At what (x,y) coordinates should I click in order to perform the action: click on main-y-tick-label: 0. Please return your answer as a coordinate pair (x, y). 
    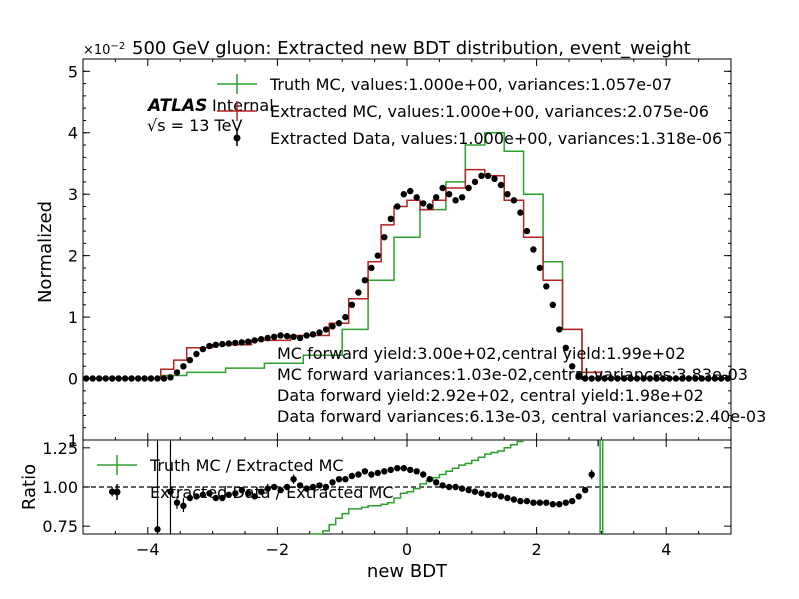
    Looking at the image, I should click on (73, 379).